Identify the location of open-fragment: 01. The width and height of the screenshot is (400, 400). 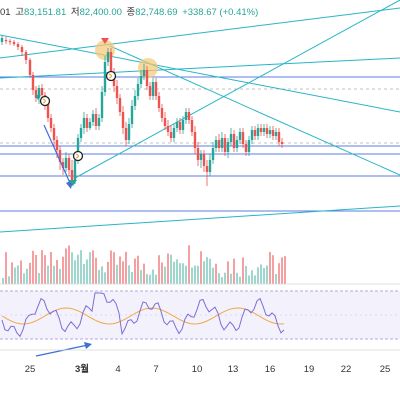
(5, 12).